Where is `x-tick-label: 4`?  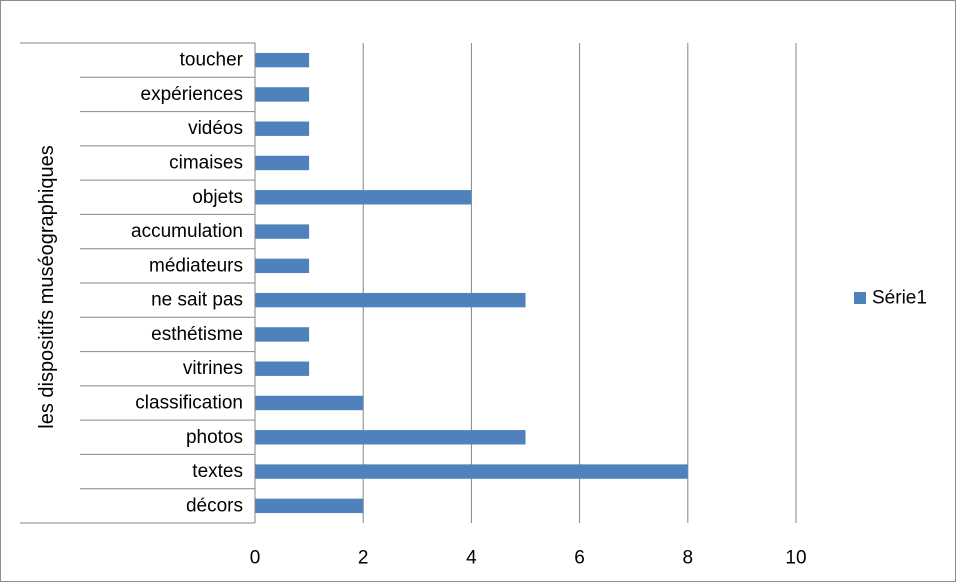
x-tick-label: 4 is located at coordinates (471, 558).